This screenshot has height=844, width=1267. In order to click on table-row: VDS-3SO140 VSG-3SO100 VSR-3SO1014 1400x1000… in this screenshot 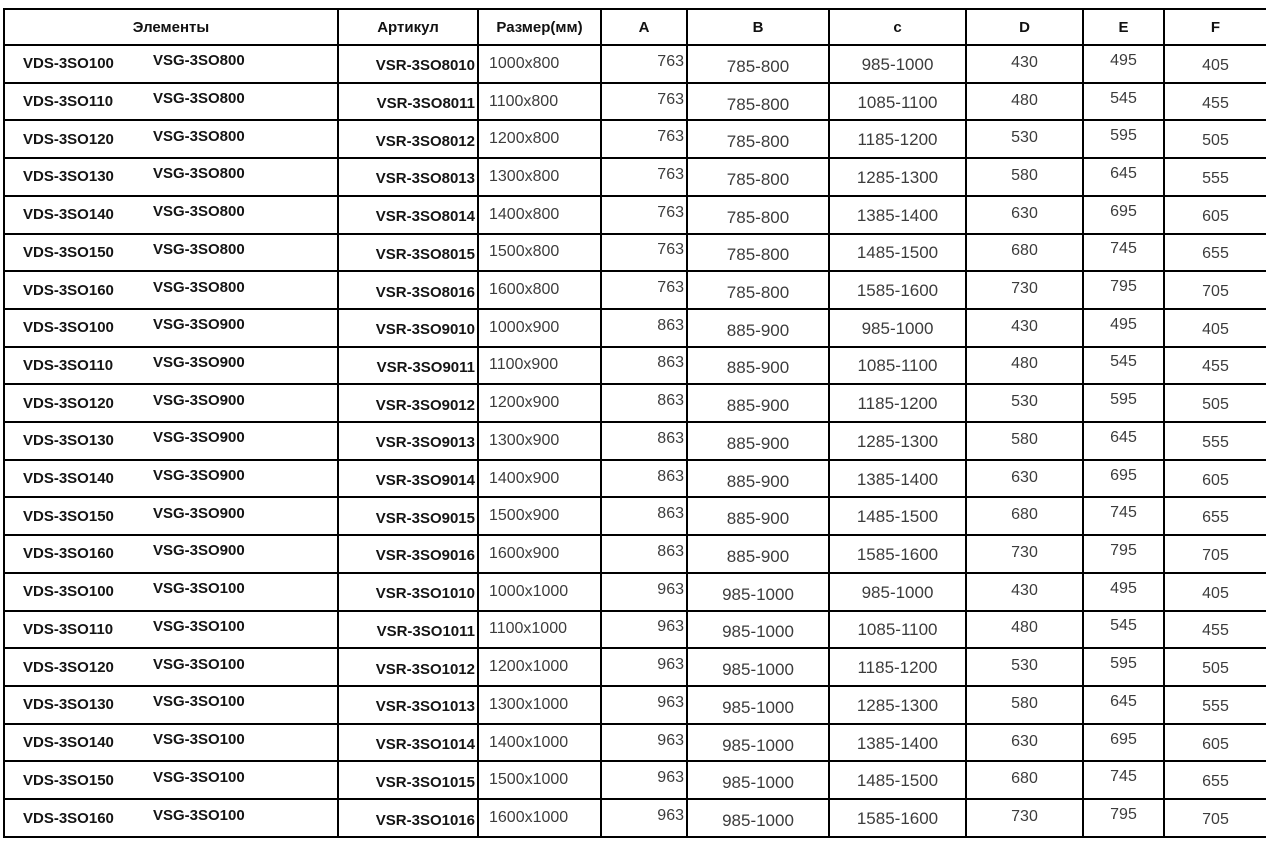, I will do `click(634, 742)`.